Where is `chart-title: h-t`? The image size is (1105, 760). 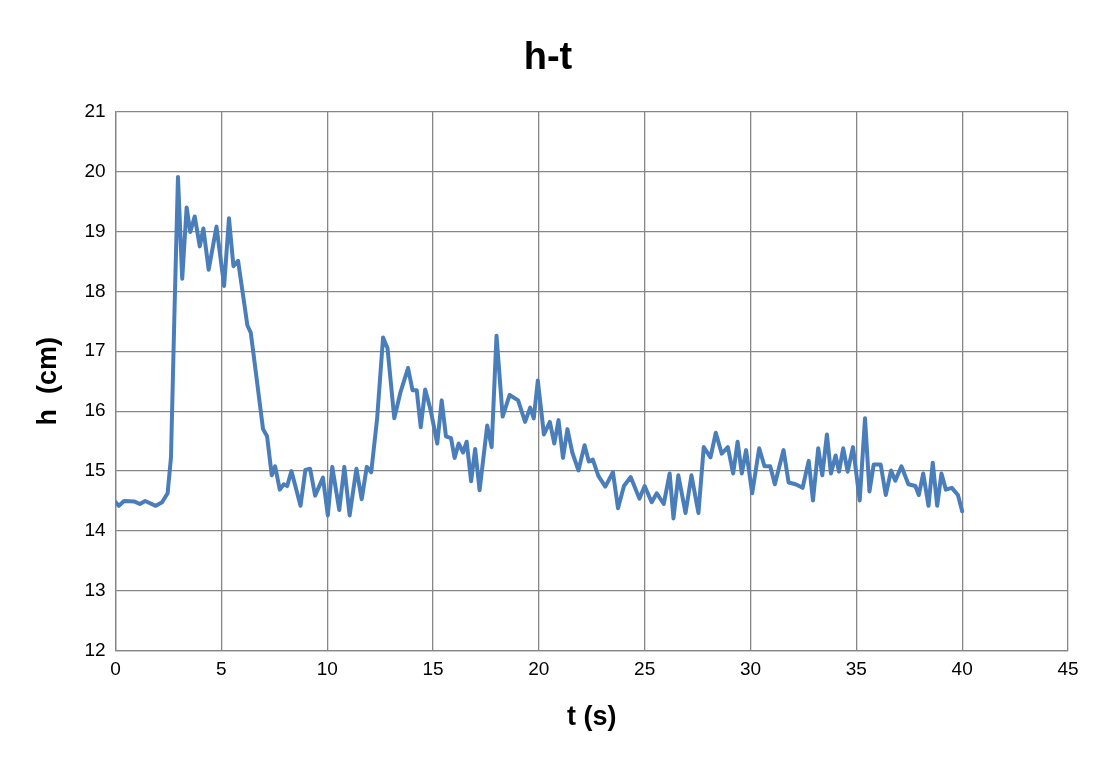
chart-title: h-t is located at coordinates (548, 56).